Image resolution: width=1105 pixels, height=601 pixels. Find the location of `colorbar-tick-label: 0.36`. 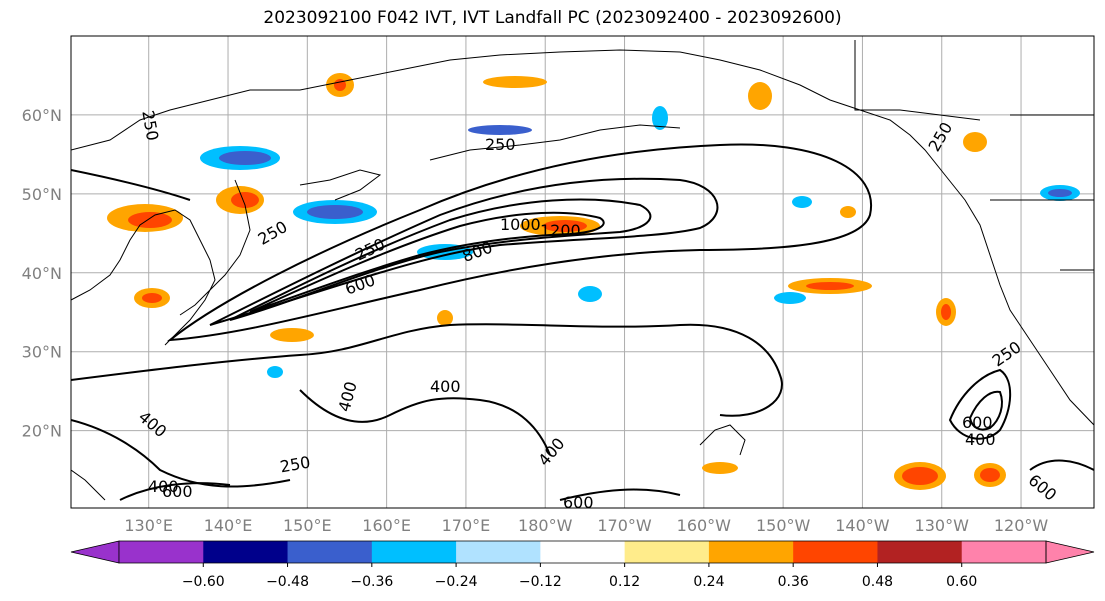

colorbar-tick-label: 0.36 is located at coordinates (793, 582).